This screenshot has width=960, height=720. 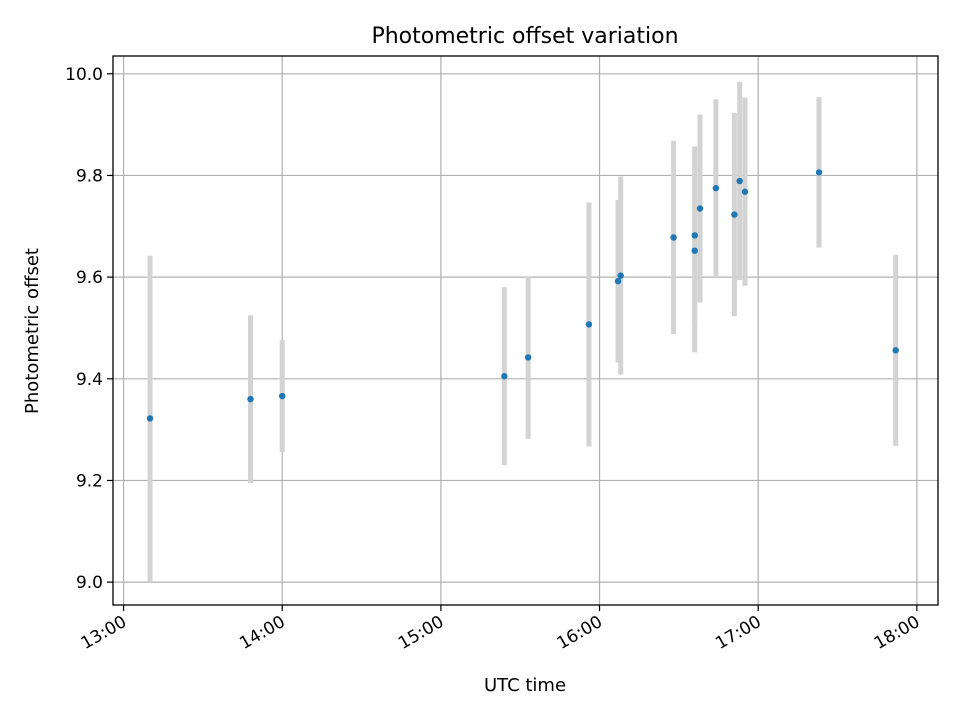 I want to click on y-tick-label: 10.0, so click(x=84, y=75).